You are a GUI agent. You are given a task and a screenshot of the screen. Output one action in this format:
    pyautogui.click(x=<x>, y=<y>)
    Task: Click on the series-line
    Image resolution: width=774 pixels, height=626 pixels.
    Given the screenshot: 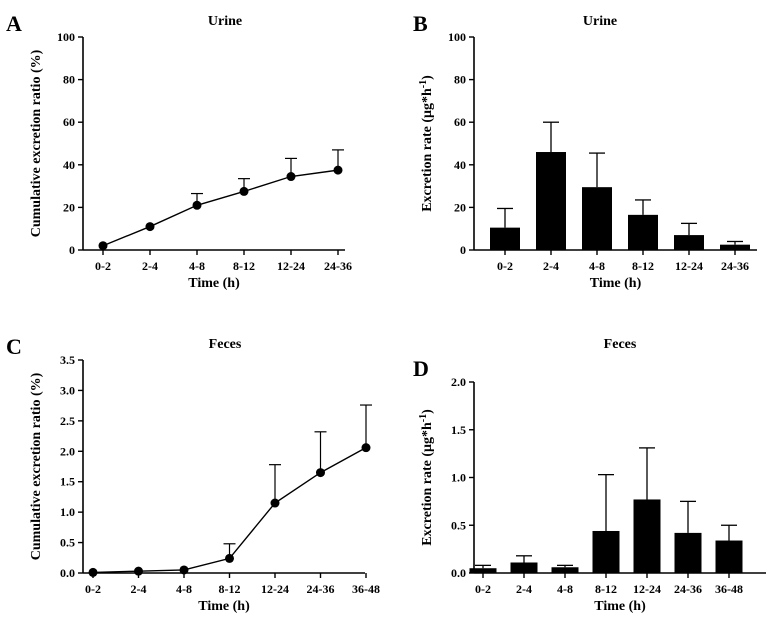 What is the action you would take?
    pyautogui.click(x=220, y=208)
    